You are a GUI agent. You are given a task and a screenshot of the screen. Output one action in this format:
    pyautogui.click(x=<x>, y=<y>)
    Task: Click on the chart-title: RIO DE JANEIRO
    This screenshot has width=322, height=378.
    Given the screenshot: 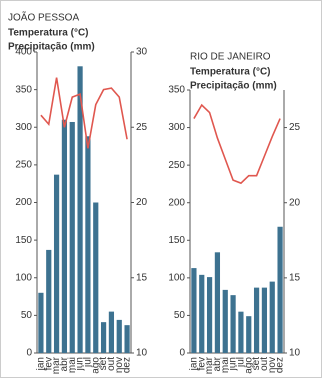 What is the action you would take?
    pyautogui.click(x=230, y=57)
    